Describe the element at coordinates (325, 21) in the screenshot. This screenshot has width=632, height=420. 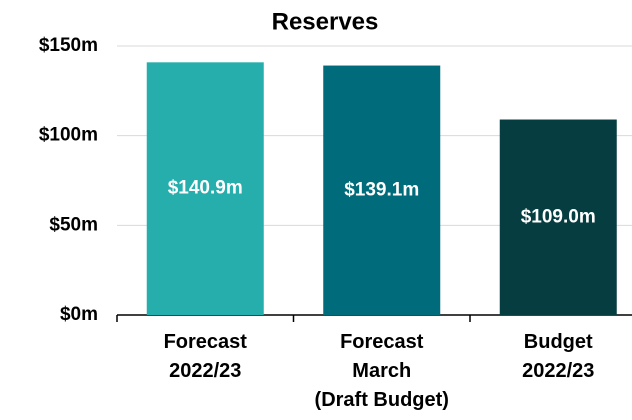
I see `chart-title: Reserves` at that location.